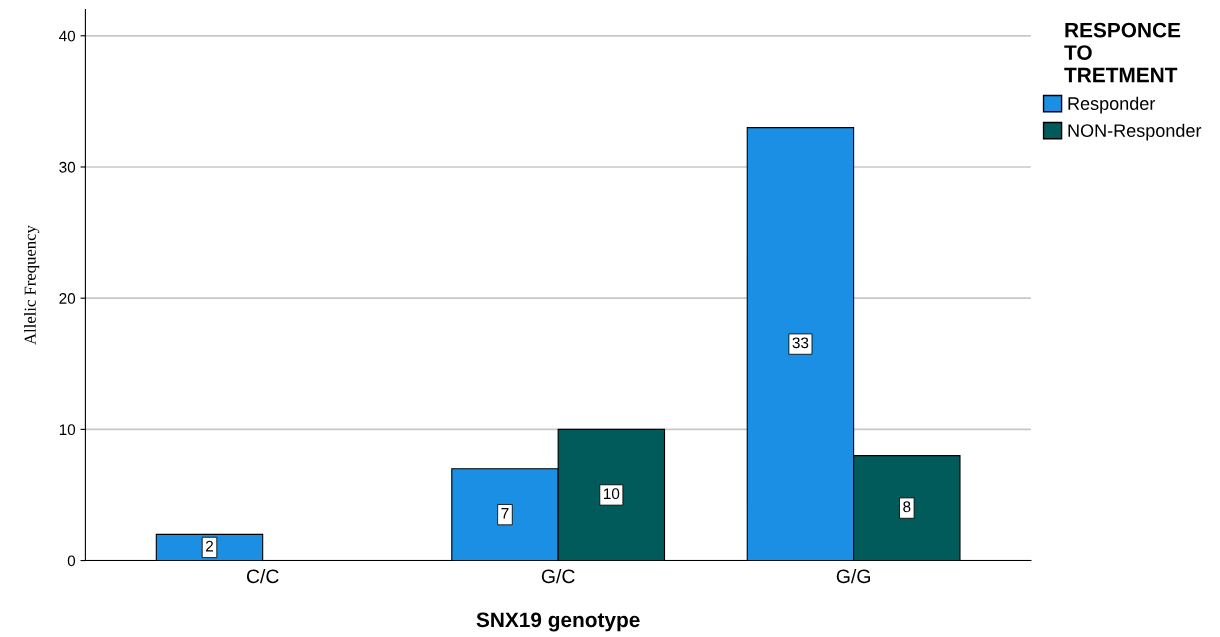 This screenshot has width=1220, height=637. Describe the element at coordinates (907, 507) in the screenshot. I see `data-label: 8` at that location.